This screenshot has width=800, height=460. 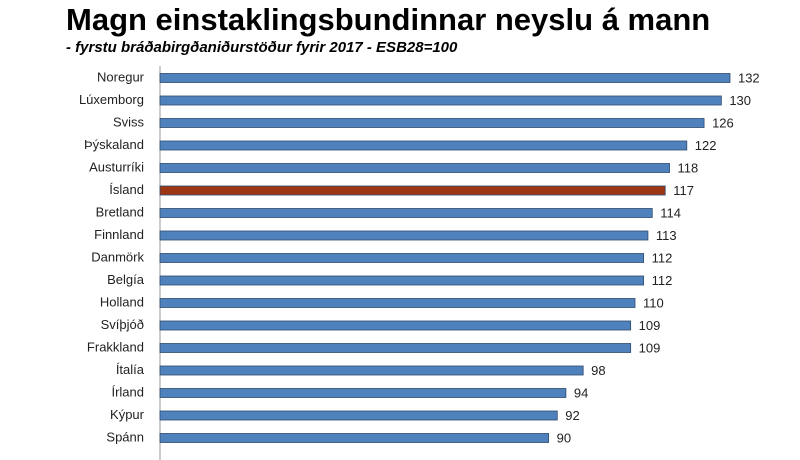 I want to click on category-label: Svíþjóð, so click(x=122, y=324).